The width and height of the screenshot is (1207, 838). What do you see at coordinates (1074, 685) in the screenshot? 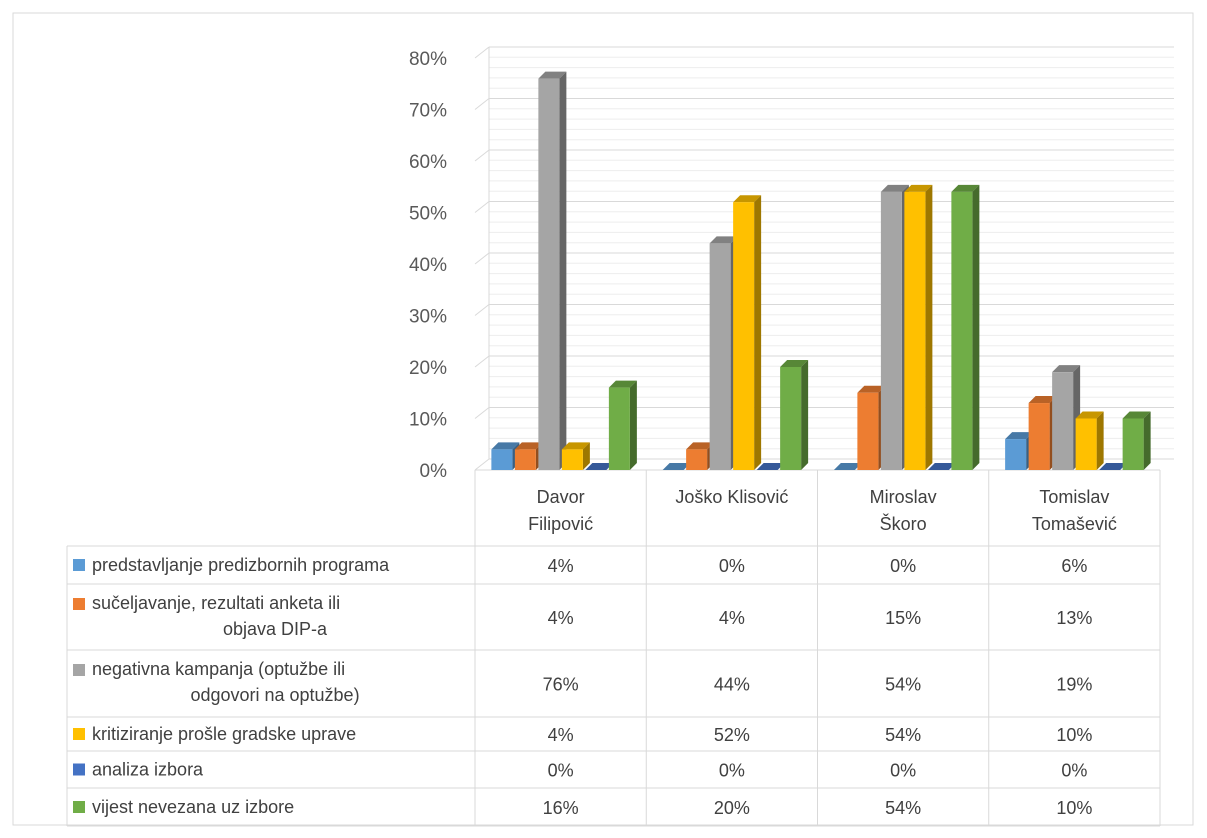
I see `table-value: 19%` at bounding box center [1074, 685].